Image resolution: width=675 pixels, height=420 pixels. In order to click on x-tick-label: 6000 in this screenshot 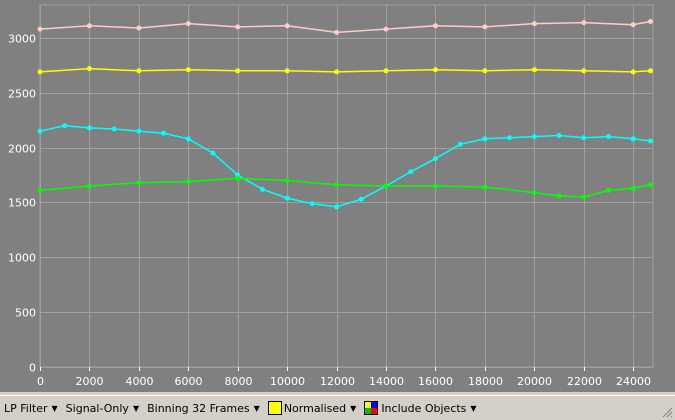, I will do `click(189, 381)`.